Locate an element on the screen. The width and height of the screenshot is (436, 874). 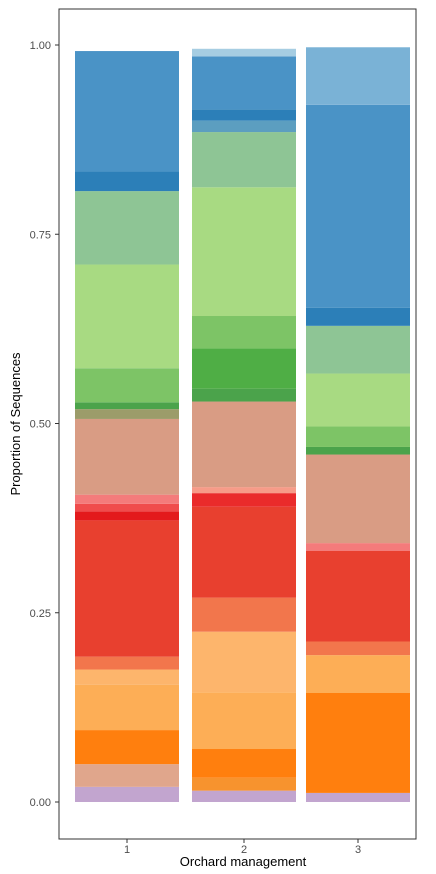
x-axis-title: Orchard management is located at coordinates (243, 861).